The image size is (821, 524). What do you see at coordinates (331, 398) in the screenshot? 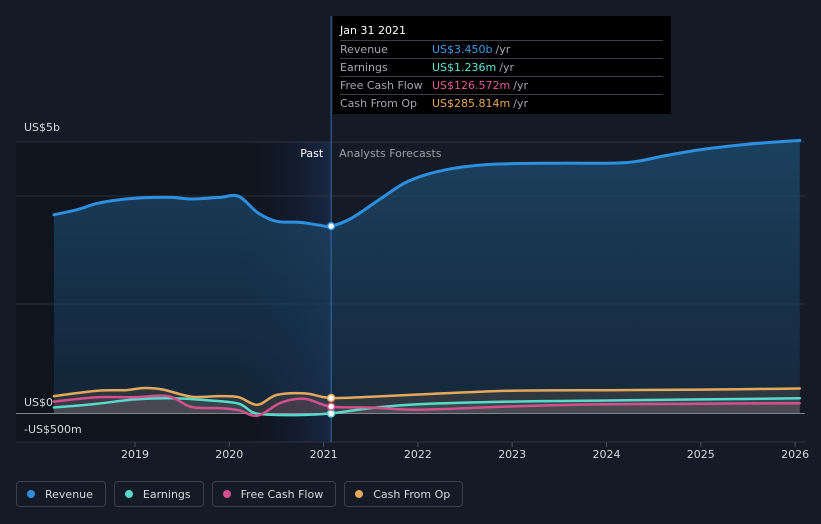
I see `cash-from-op-marker` at bounding box center [331, 398].